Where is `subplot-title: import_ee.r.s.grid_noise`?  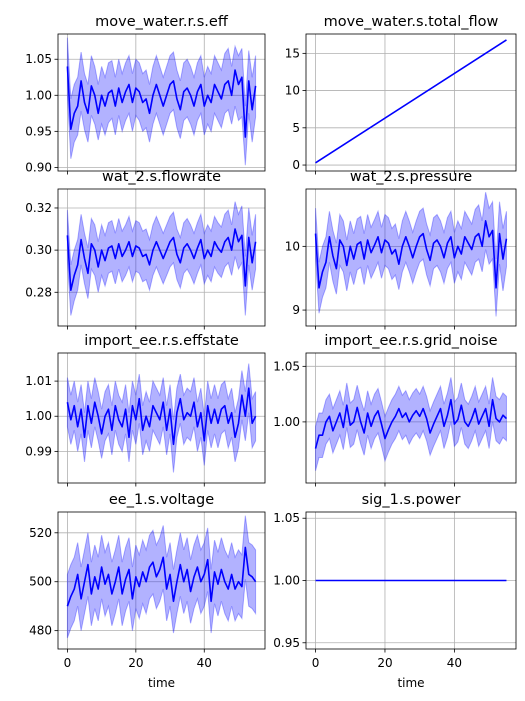 subplot-title: import_ee.r.s.grid_noise is located at coordinates (410, 341).